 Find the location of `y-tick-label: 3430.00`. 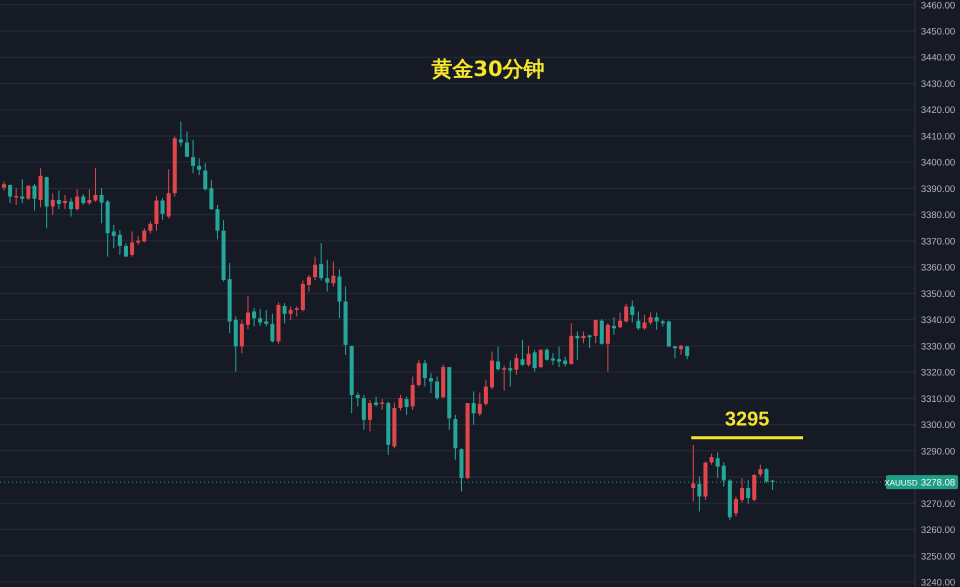

y-tick-label: 3430.00 is located at coordinates (938, 84).